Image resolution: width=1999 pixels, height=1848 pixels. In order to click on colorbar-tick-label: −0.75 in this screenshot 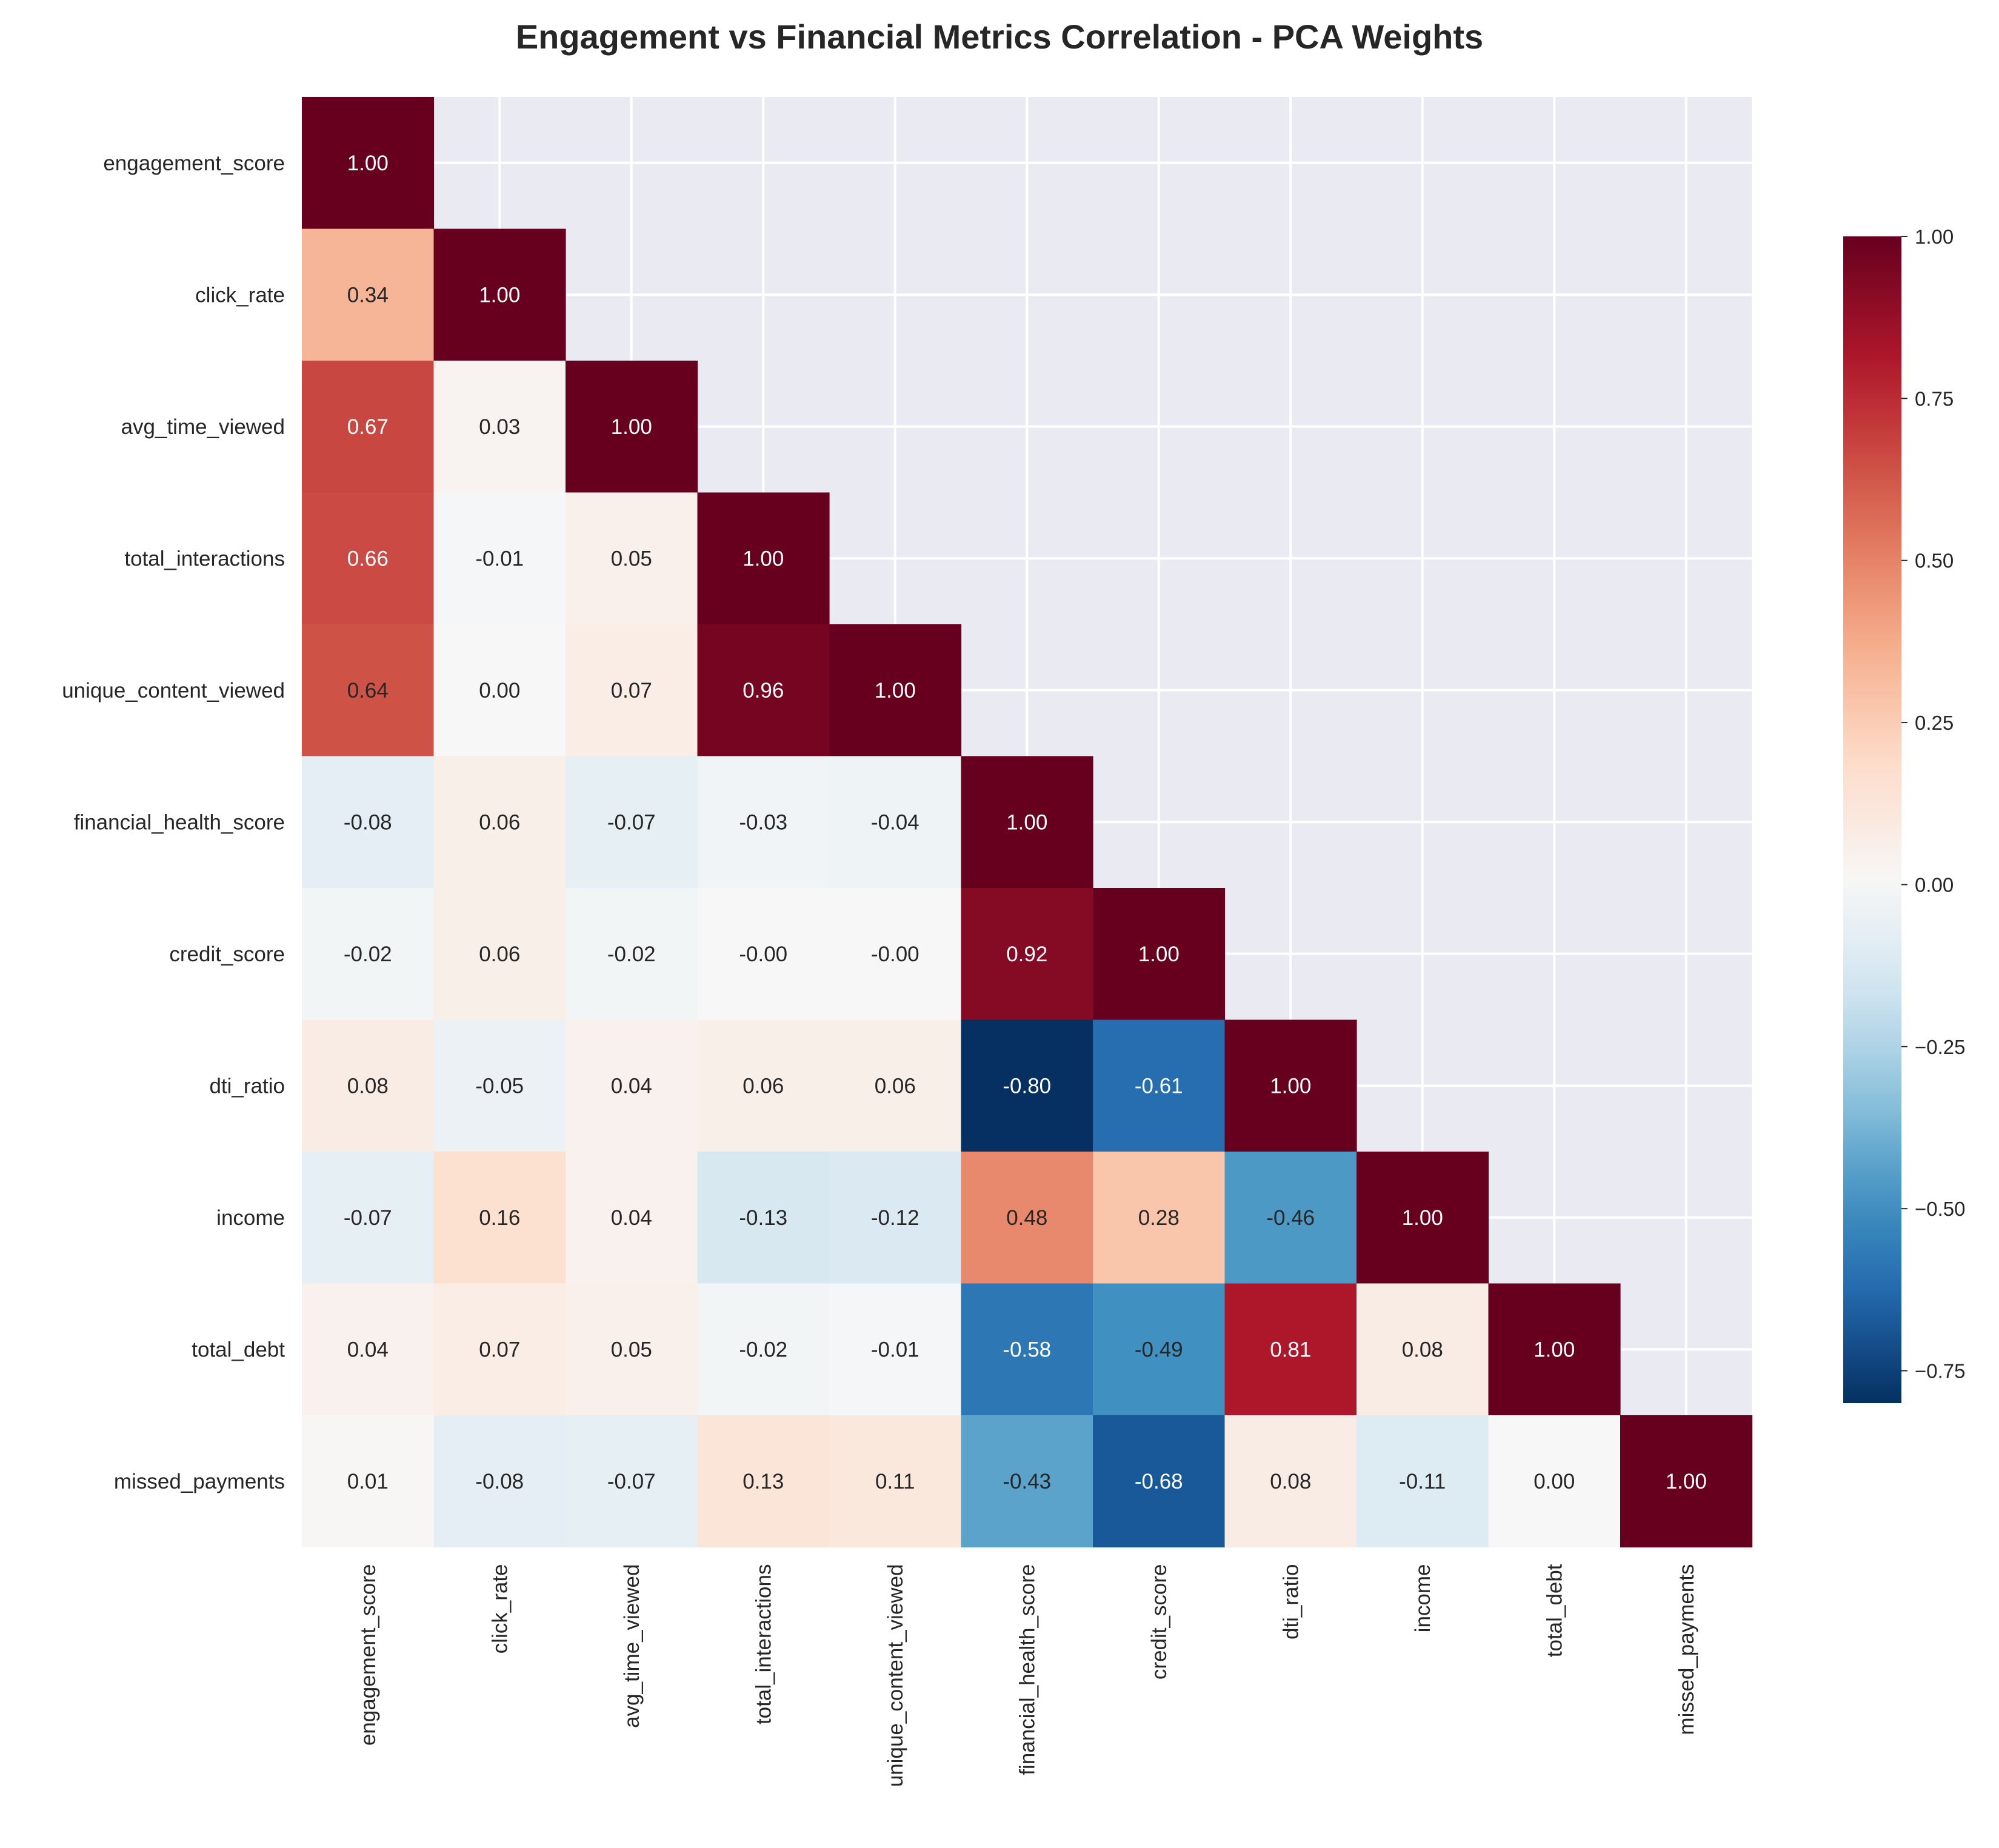, I will do `click(1940, 1371)`.